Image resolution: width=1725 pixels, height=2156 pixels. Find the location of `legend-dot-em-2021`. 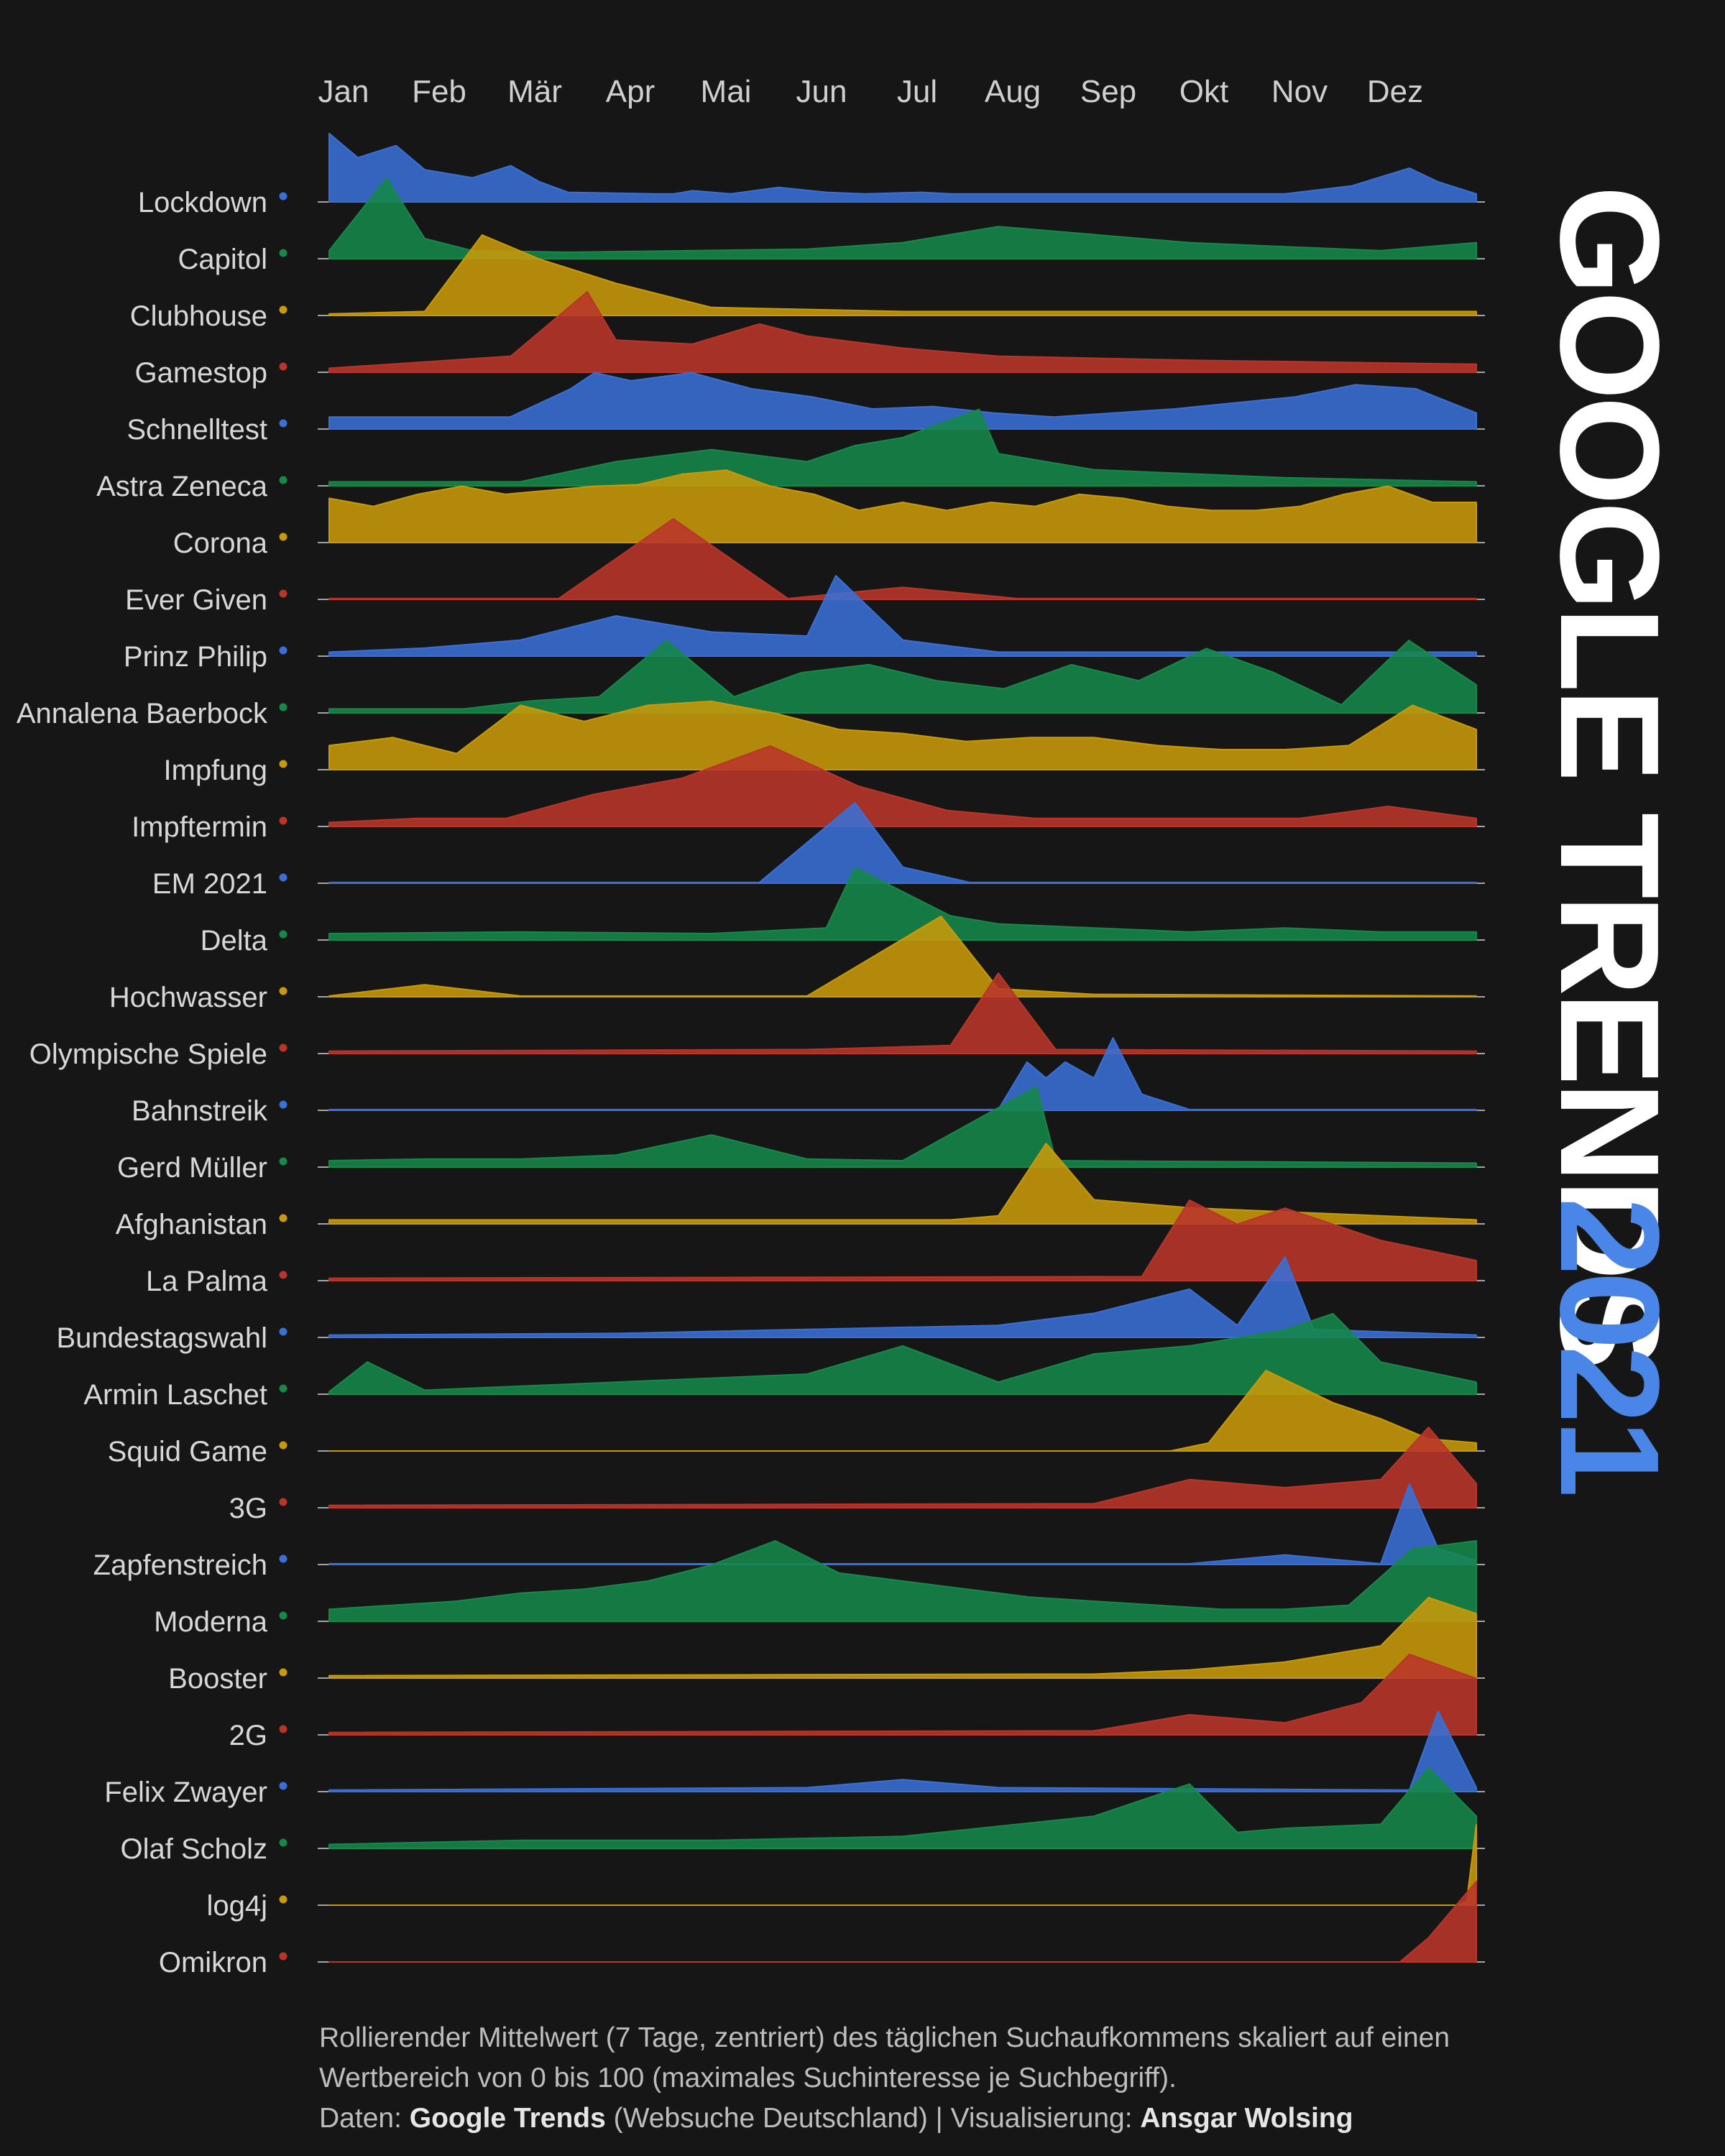

legend-dot-em-2021 is located at coordinates (283, 877).